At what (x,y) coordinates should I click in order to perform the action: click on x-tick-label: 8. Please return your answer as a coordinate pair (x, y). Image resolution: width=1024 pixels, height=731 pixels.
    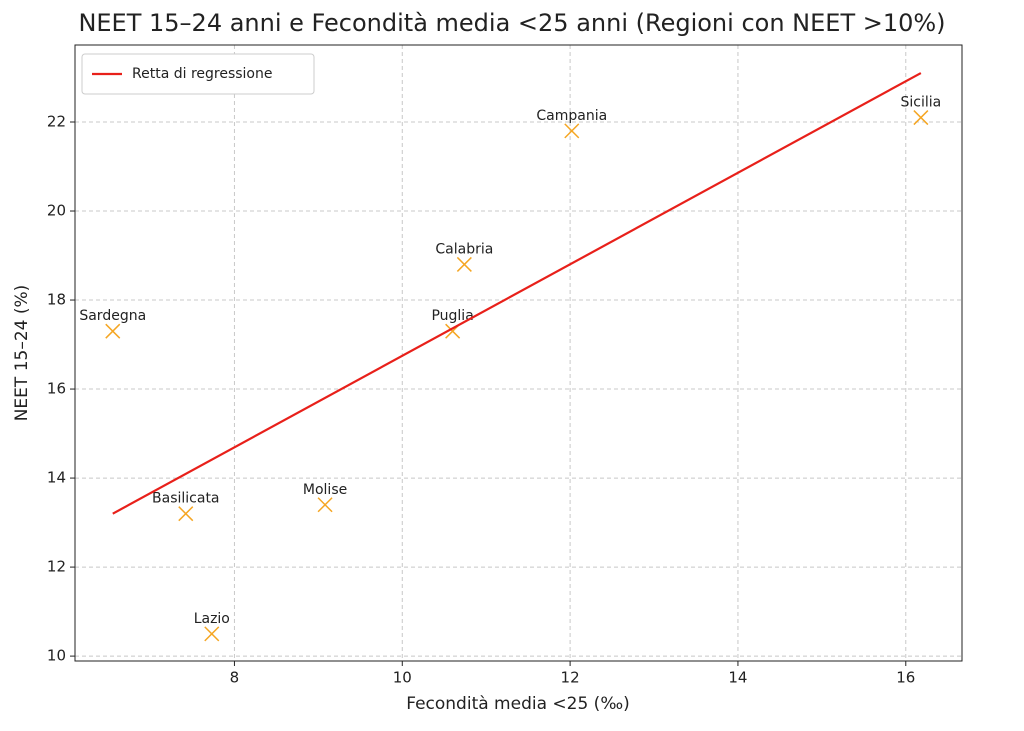
    Looking at the image, I should click on (235, 678).